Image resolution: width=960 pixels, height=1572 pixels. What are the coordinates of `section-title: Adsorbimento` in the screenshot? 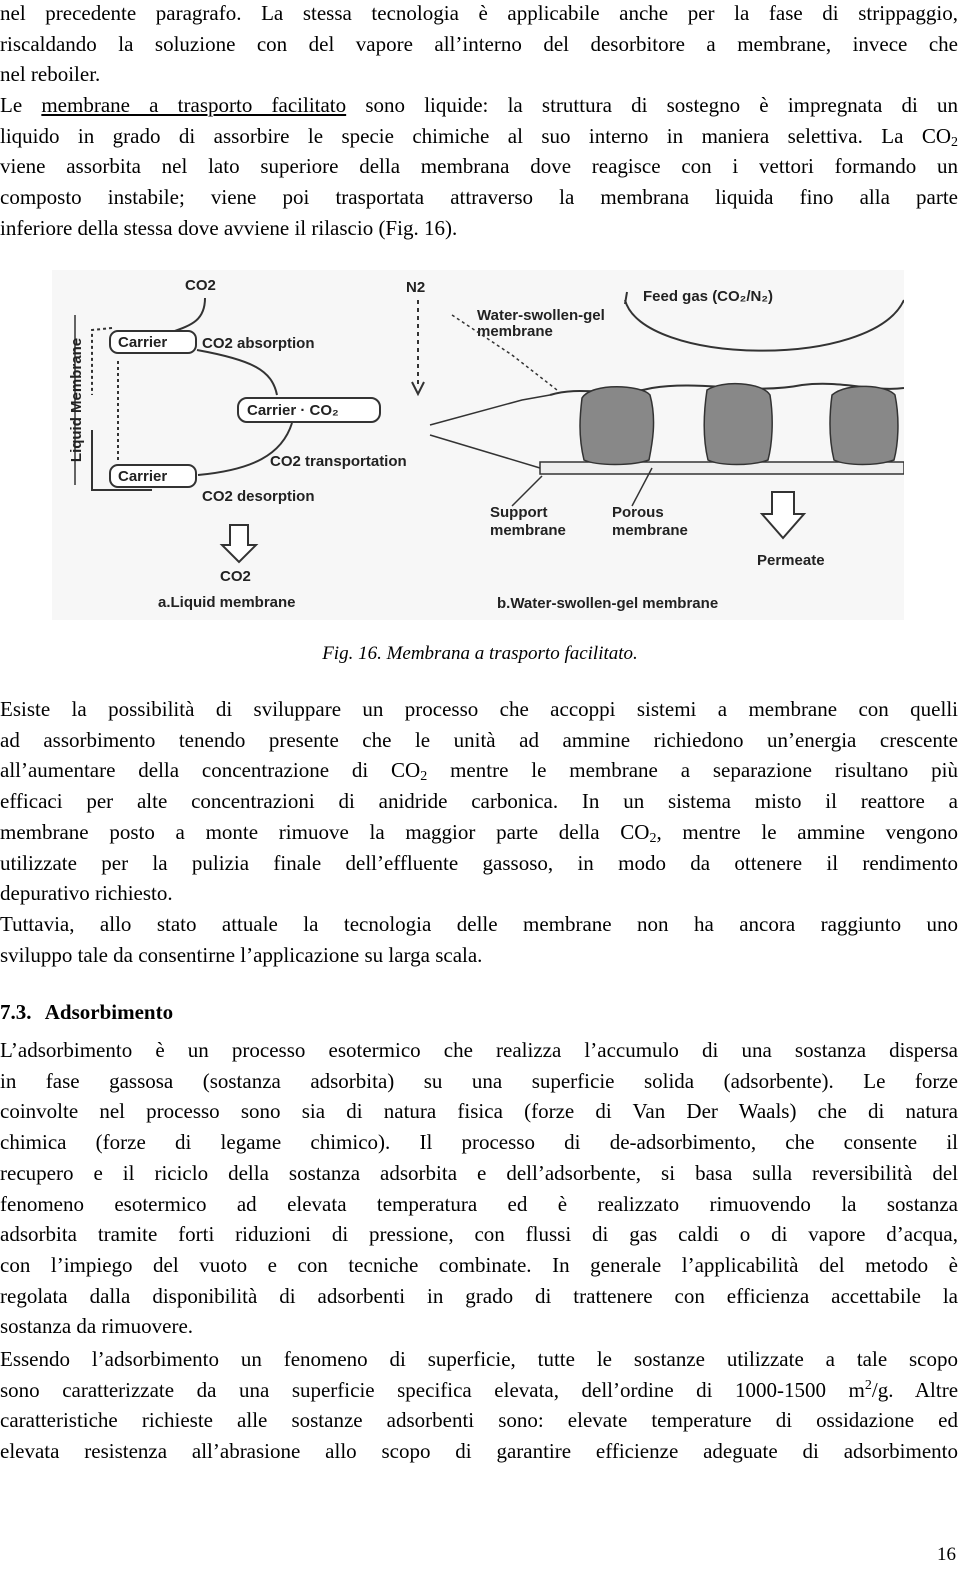 It's located at (109, 1012).